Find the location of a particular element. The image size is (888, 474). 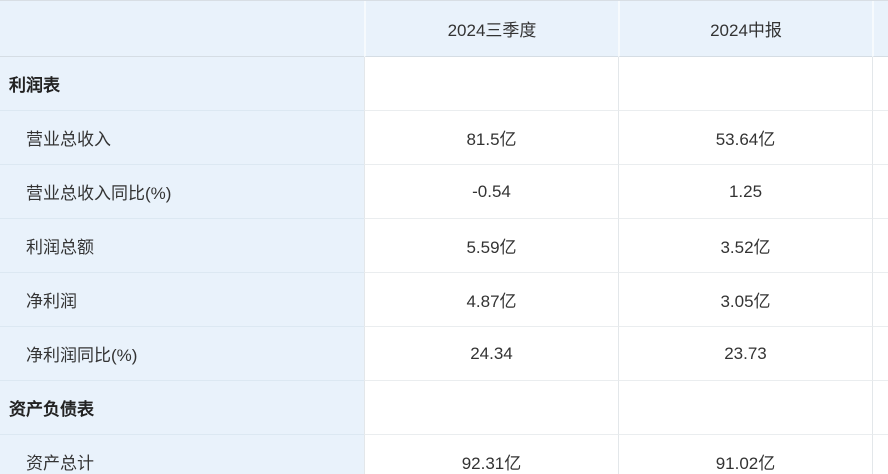

table-row-balance-sheet-section: 资产负债表 is located at coordinates (444, 408).